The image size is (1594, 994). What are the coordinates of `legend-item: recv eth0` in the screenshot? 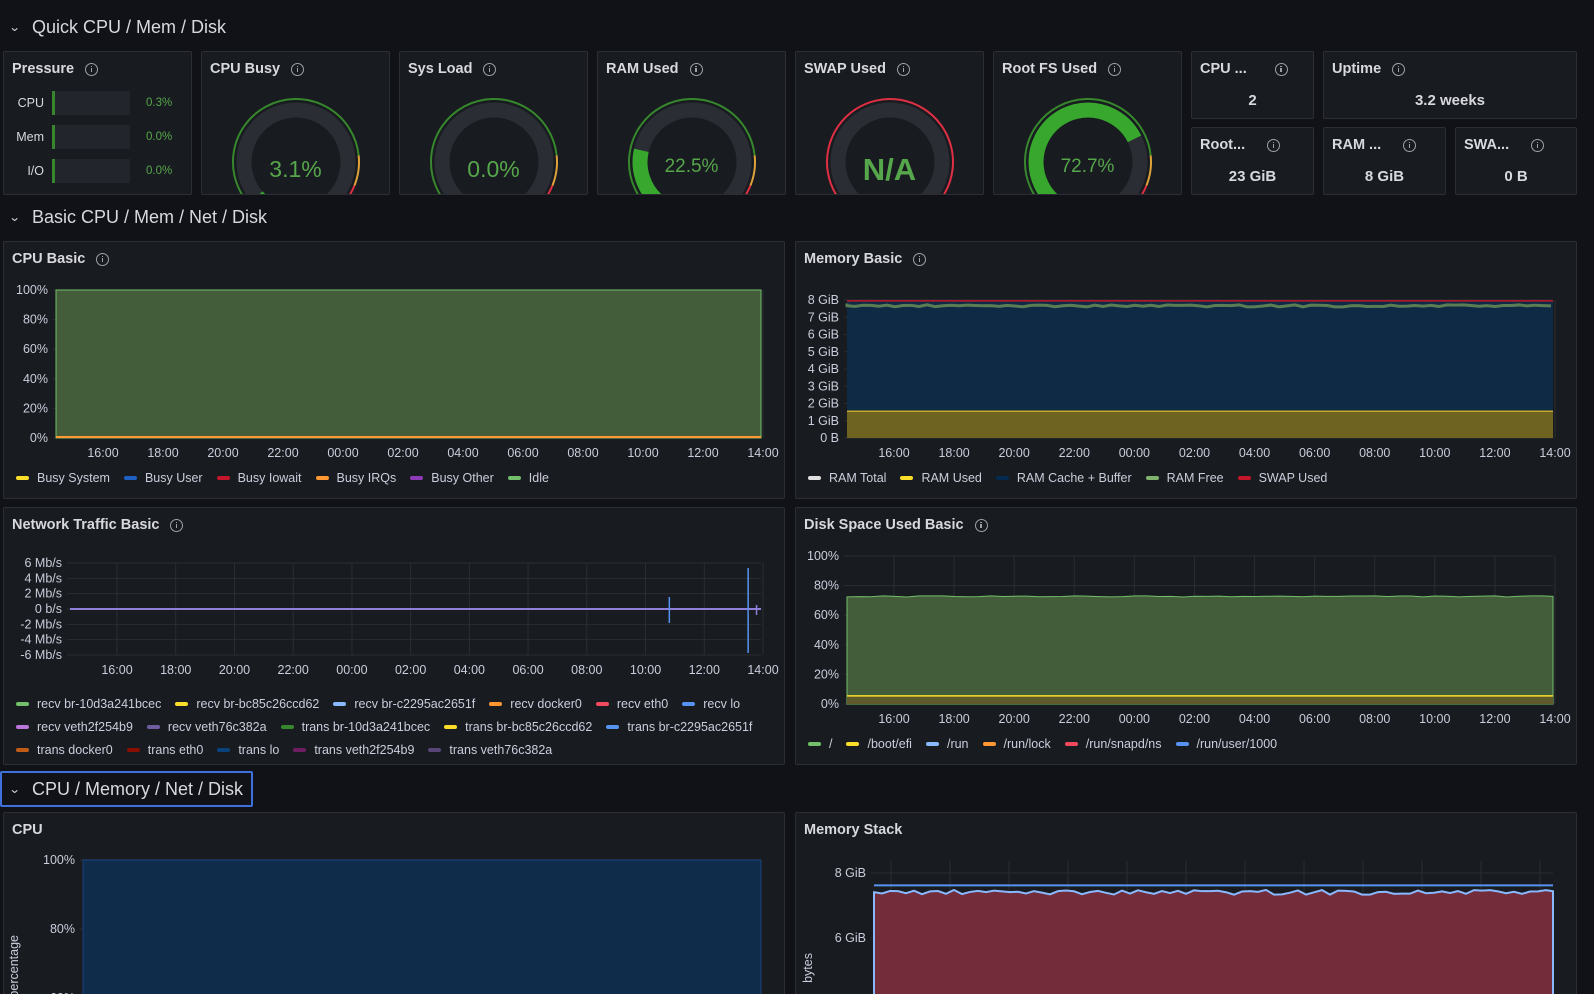 It's located at (631, 703).